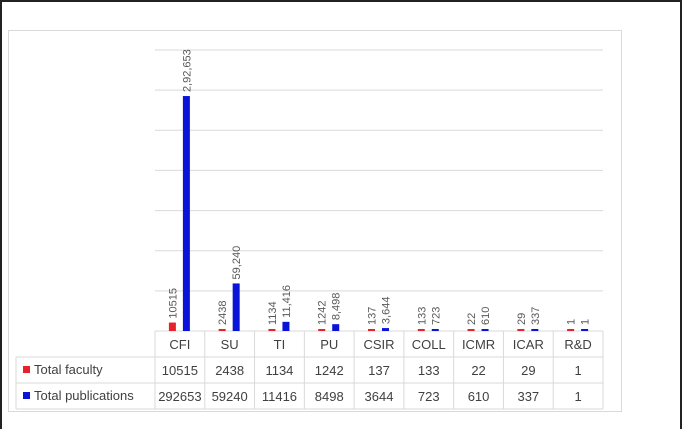 The image size is (686, 429). Describe the element at coordinates (421, 330) in the screenshot. I see `bar-faculty-coll` at that location.